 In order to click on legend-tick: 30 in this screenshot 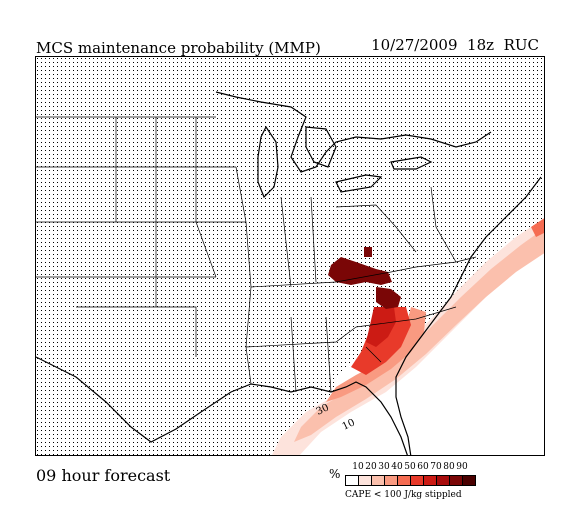, I will do `click(384, 467)`.